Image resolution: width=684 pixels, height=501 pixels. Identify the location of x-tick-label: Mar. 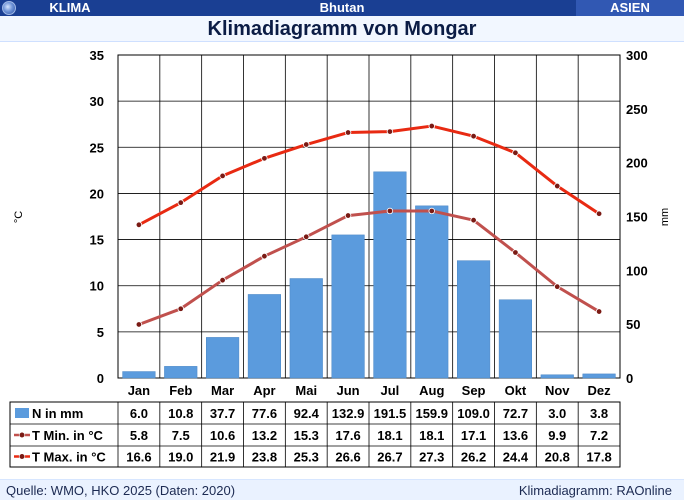
(222, 390).